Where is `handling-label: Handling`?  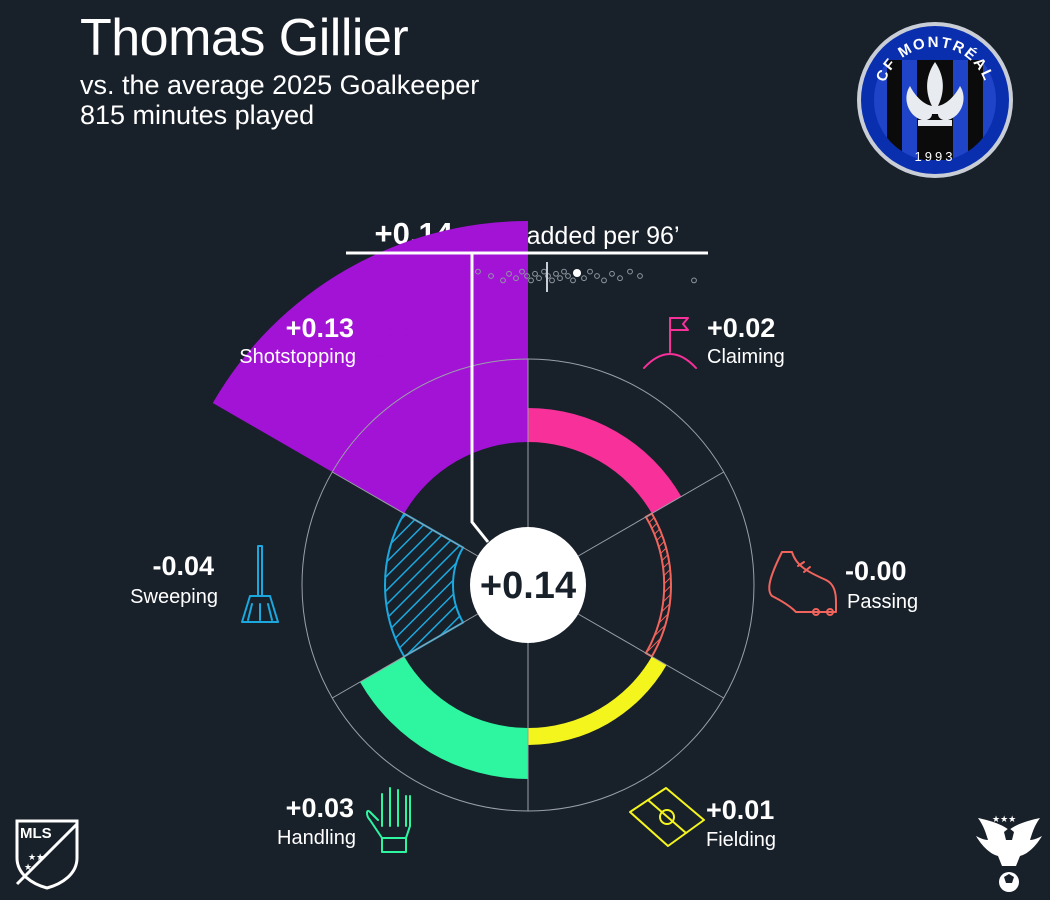 handling-label: Handling is located at coordinates (316, 838).